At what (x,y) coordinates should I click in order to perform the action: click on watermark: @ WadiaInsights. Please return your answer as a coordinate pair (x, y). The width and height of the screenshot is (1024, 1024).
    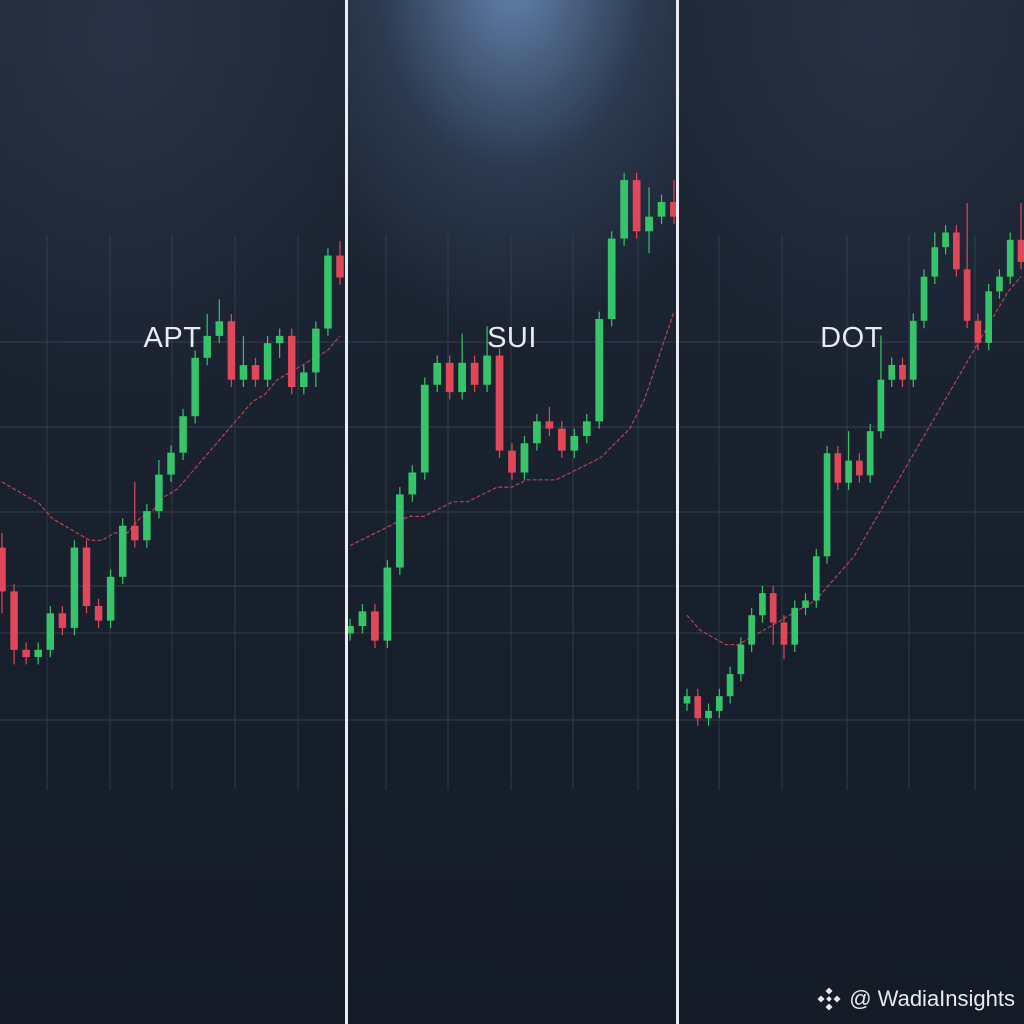
    Looking at the image, I should click on (916, 999).